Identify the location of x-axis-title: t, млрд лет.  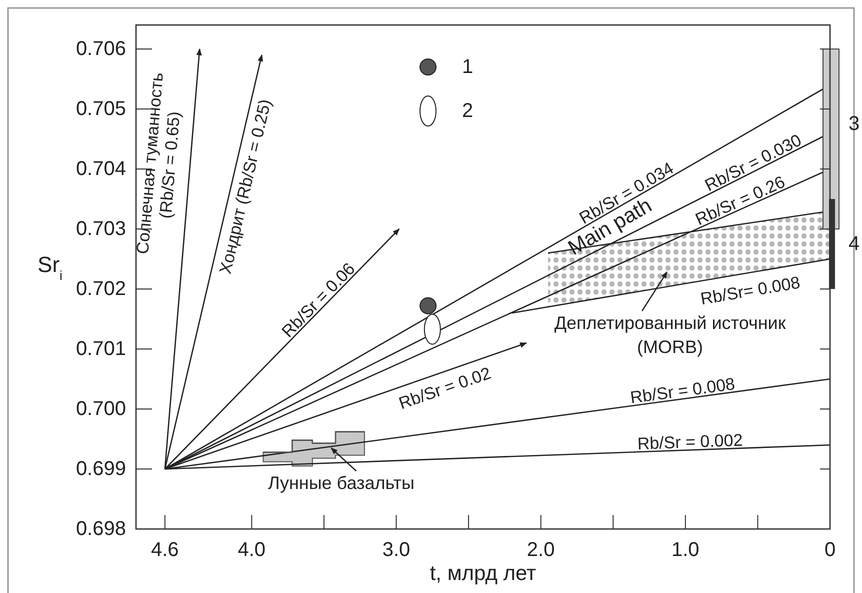
(483, 573).